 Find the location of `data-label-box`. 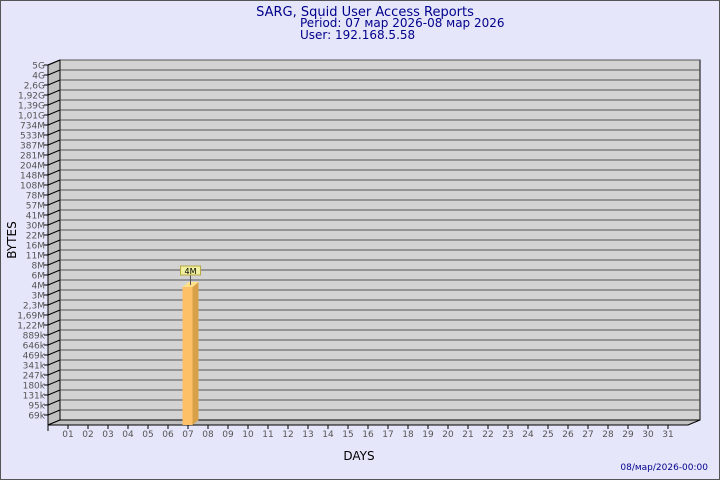

data-label-box is located at coordinates (190, 270).